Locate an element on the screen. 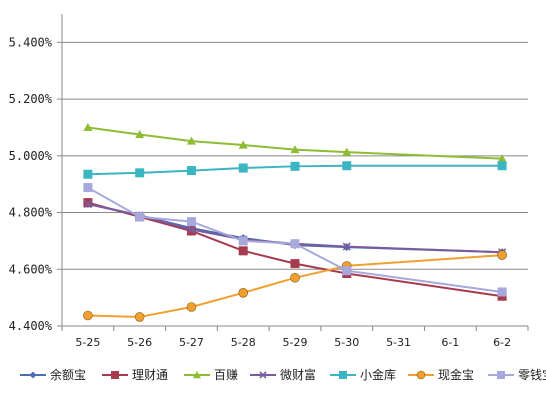  y-tick-label: 4.400% is located at coordinates (31, 326).